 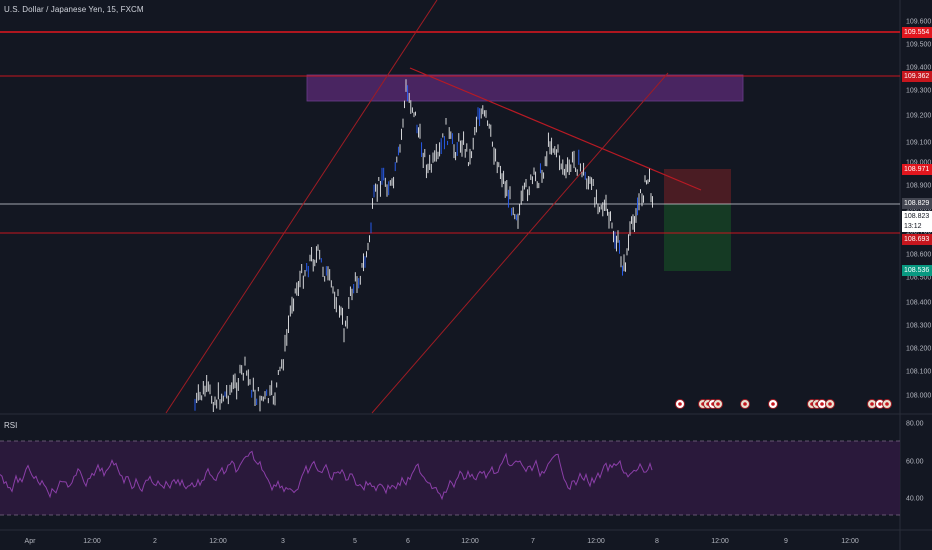 I want to click on time-tick-label: 2, so click(x=155, y=541).